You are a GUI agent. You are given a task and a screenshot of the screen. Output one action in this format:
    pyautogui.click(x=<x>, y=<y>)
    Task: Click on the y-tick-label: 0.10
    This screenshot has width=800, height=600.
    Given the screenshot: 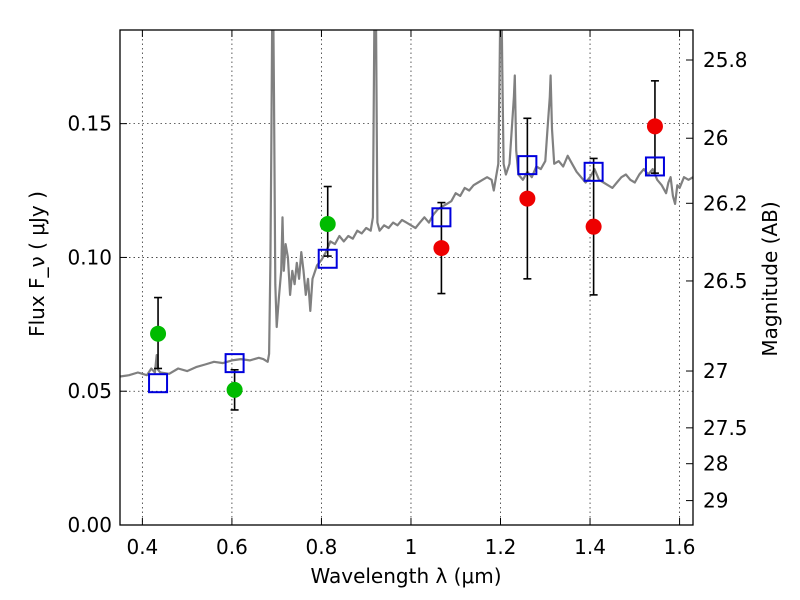 What is the action you would take?
    pyautogui.click(x=89, y=257)
    